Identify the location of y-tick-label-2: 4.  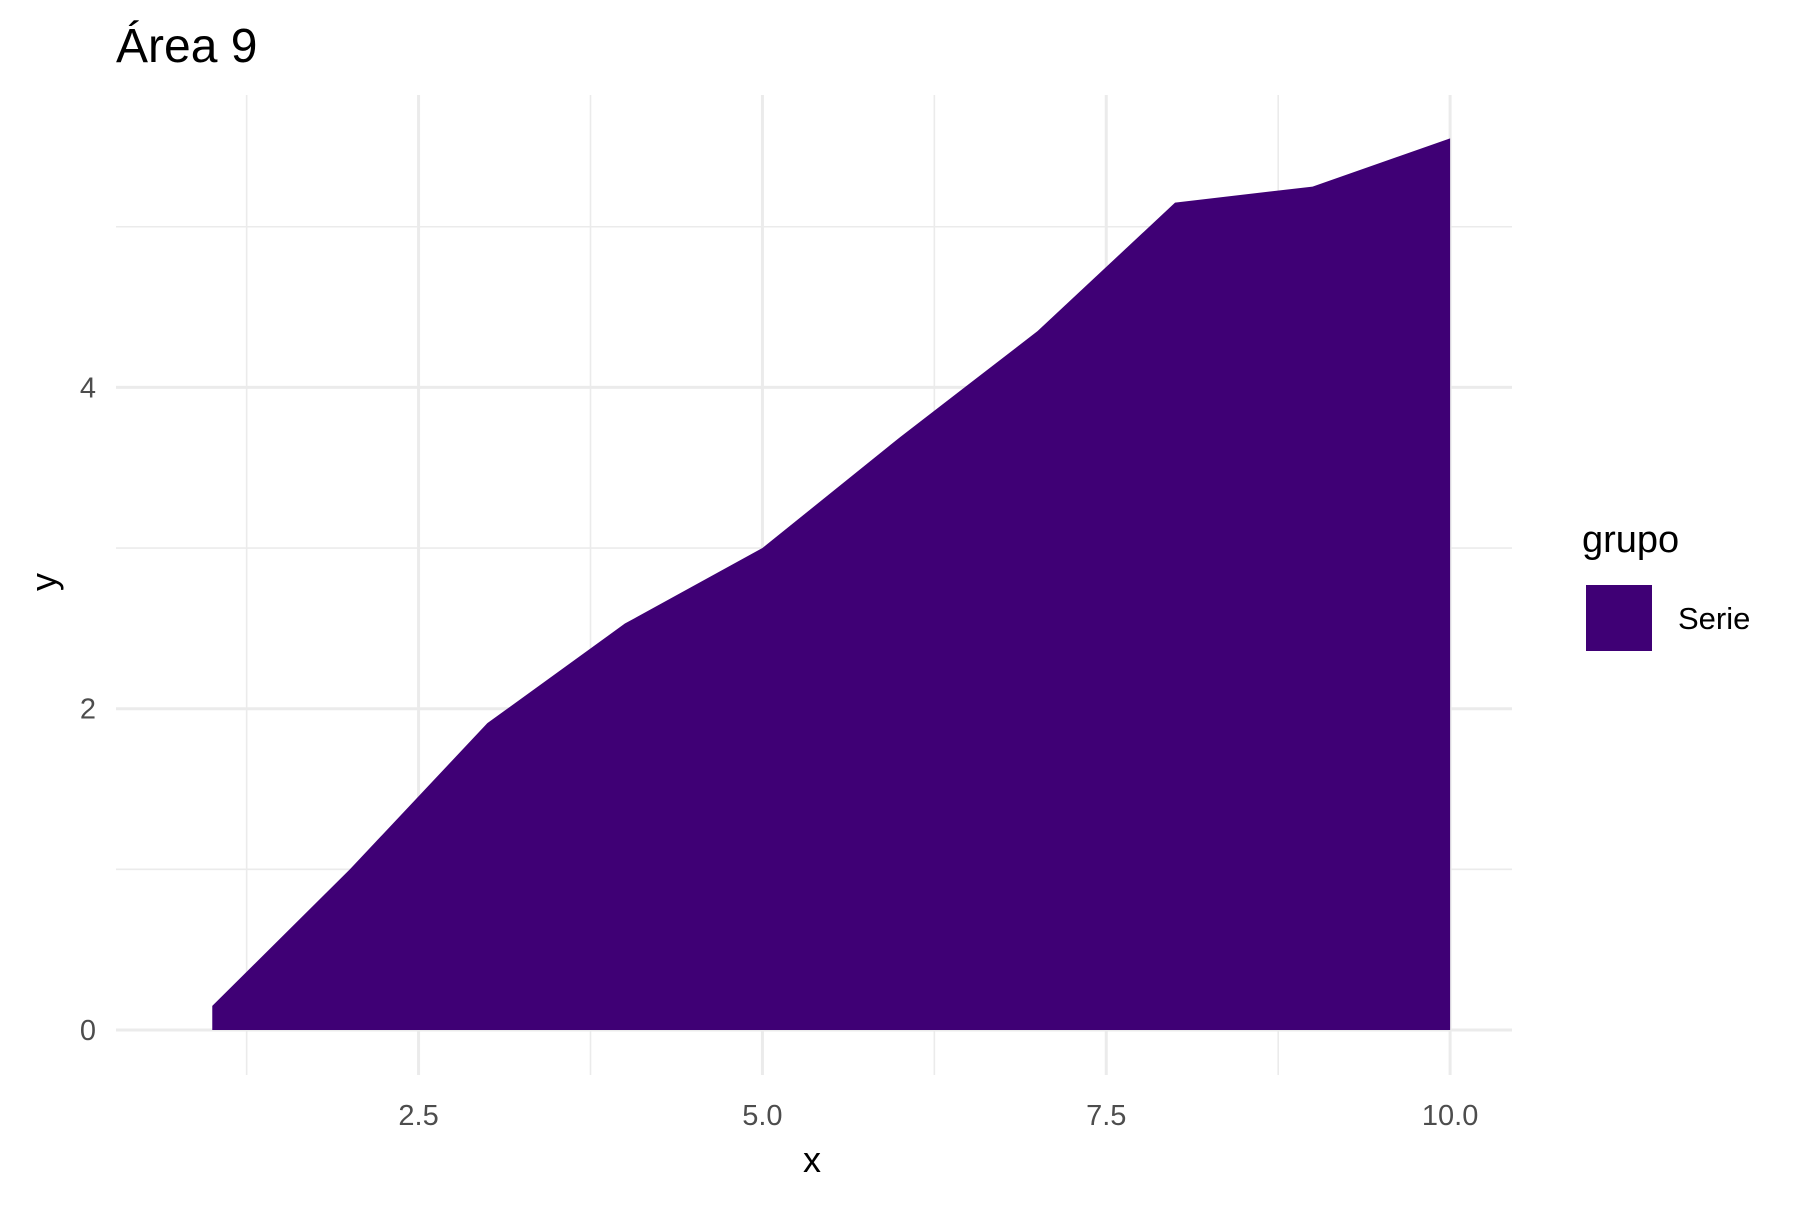
(88, 388).